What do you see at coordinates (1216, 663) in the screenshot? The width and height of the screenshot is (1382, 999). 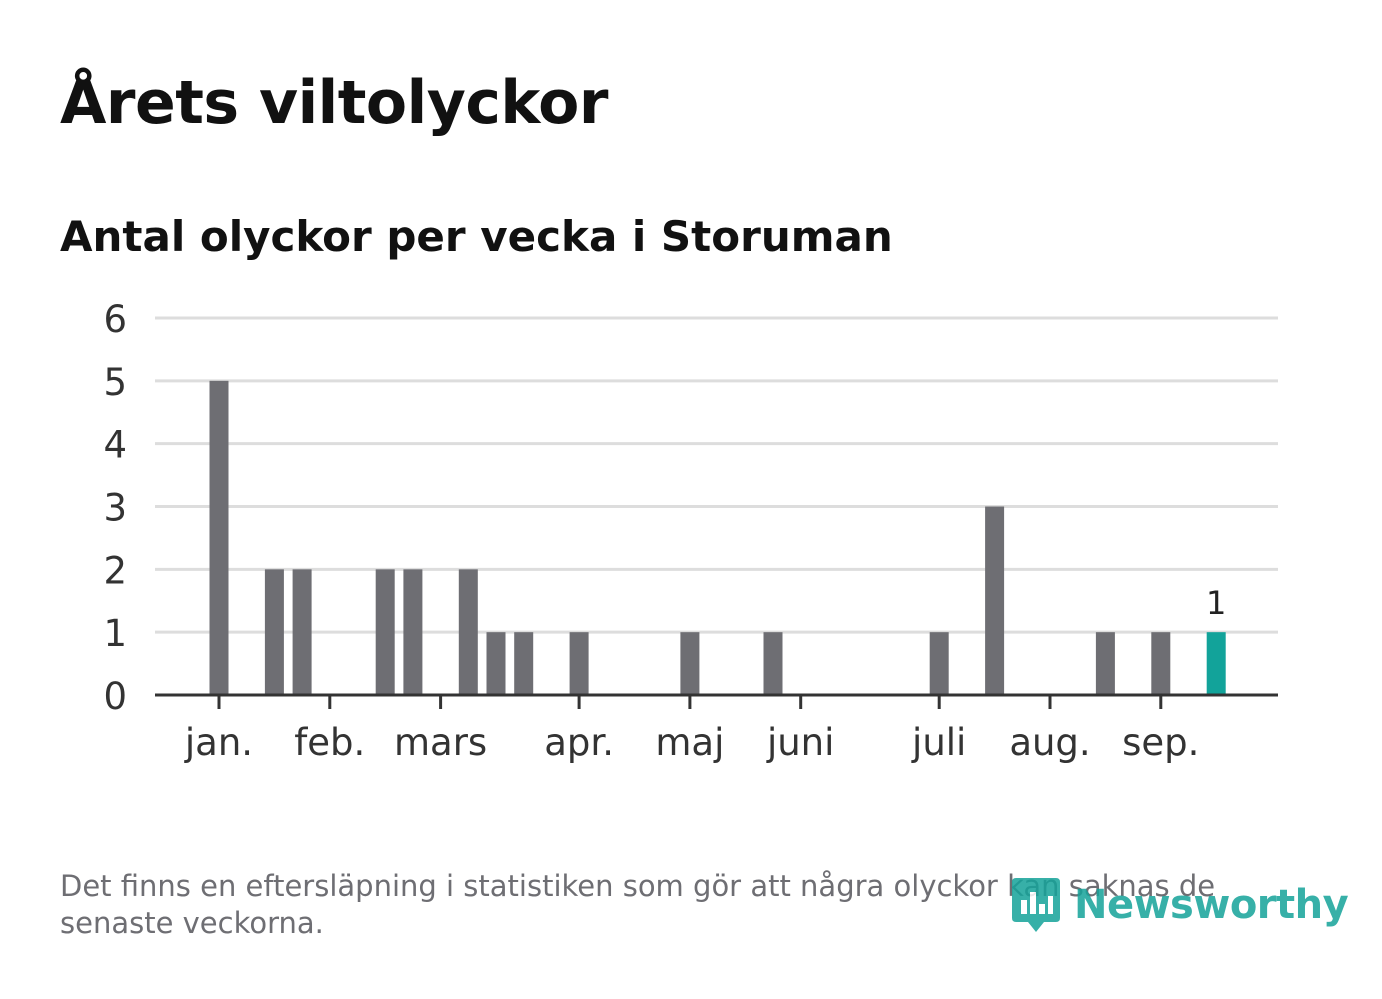 I see `highlight-bar` at bounding box center [1216, 663].